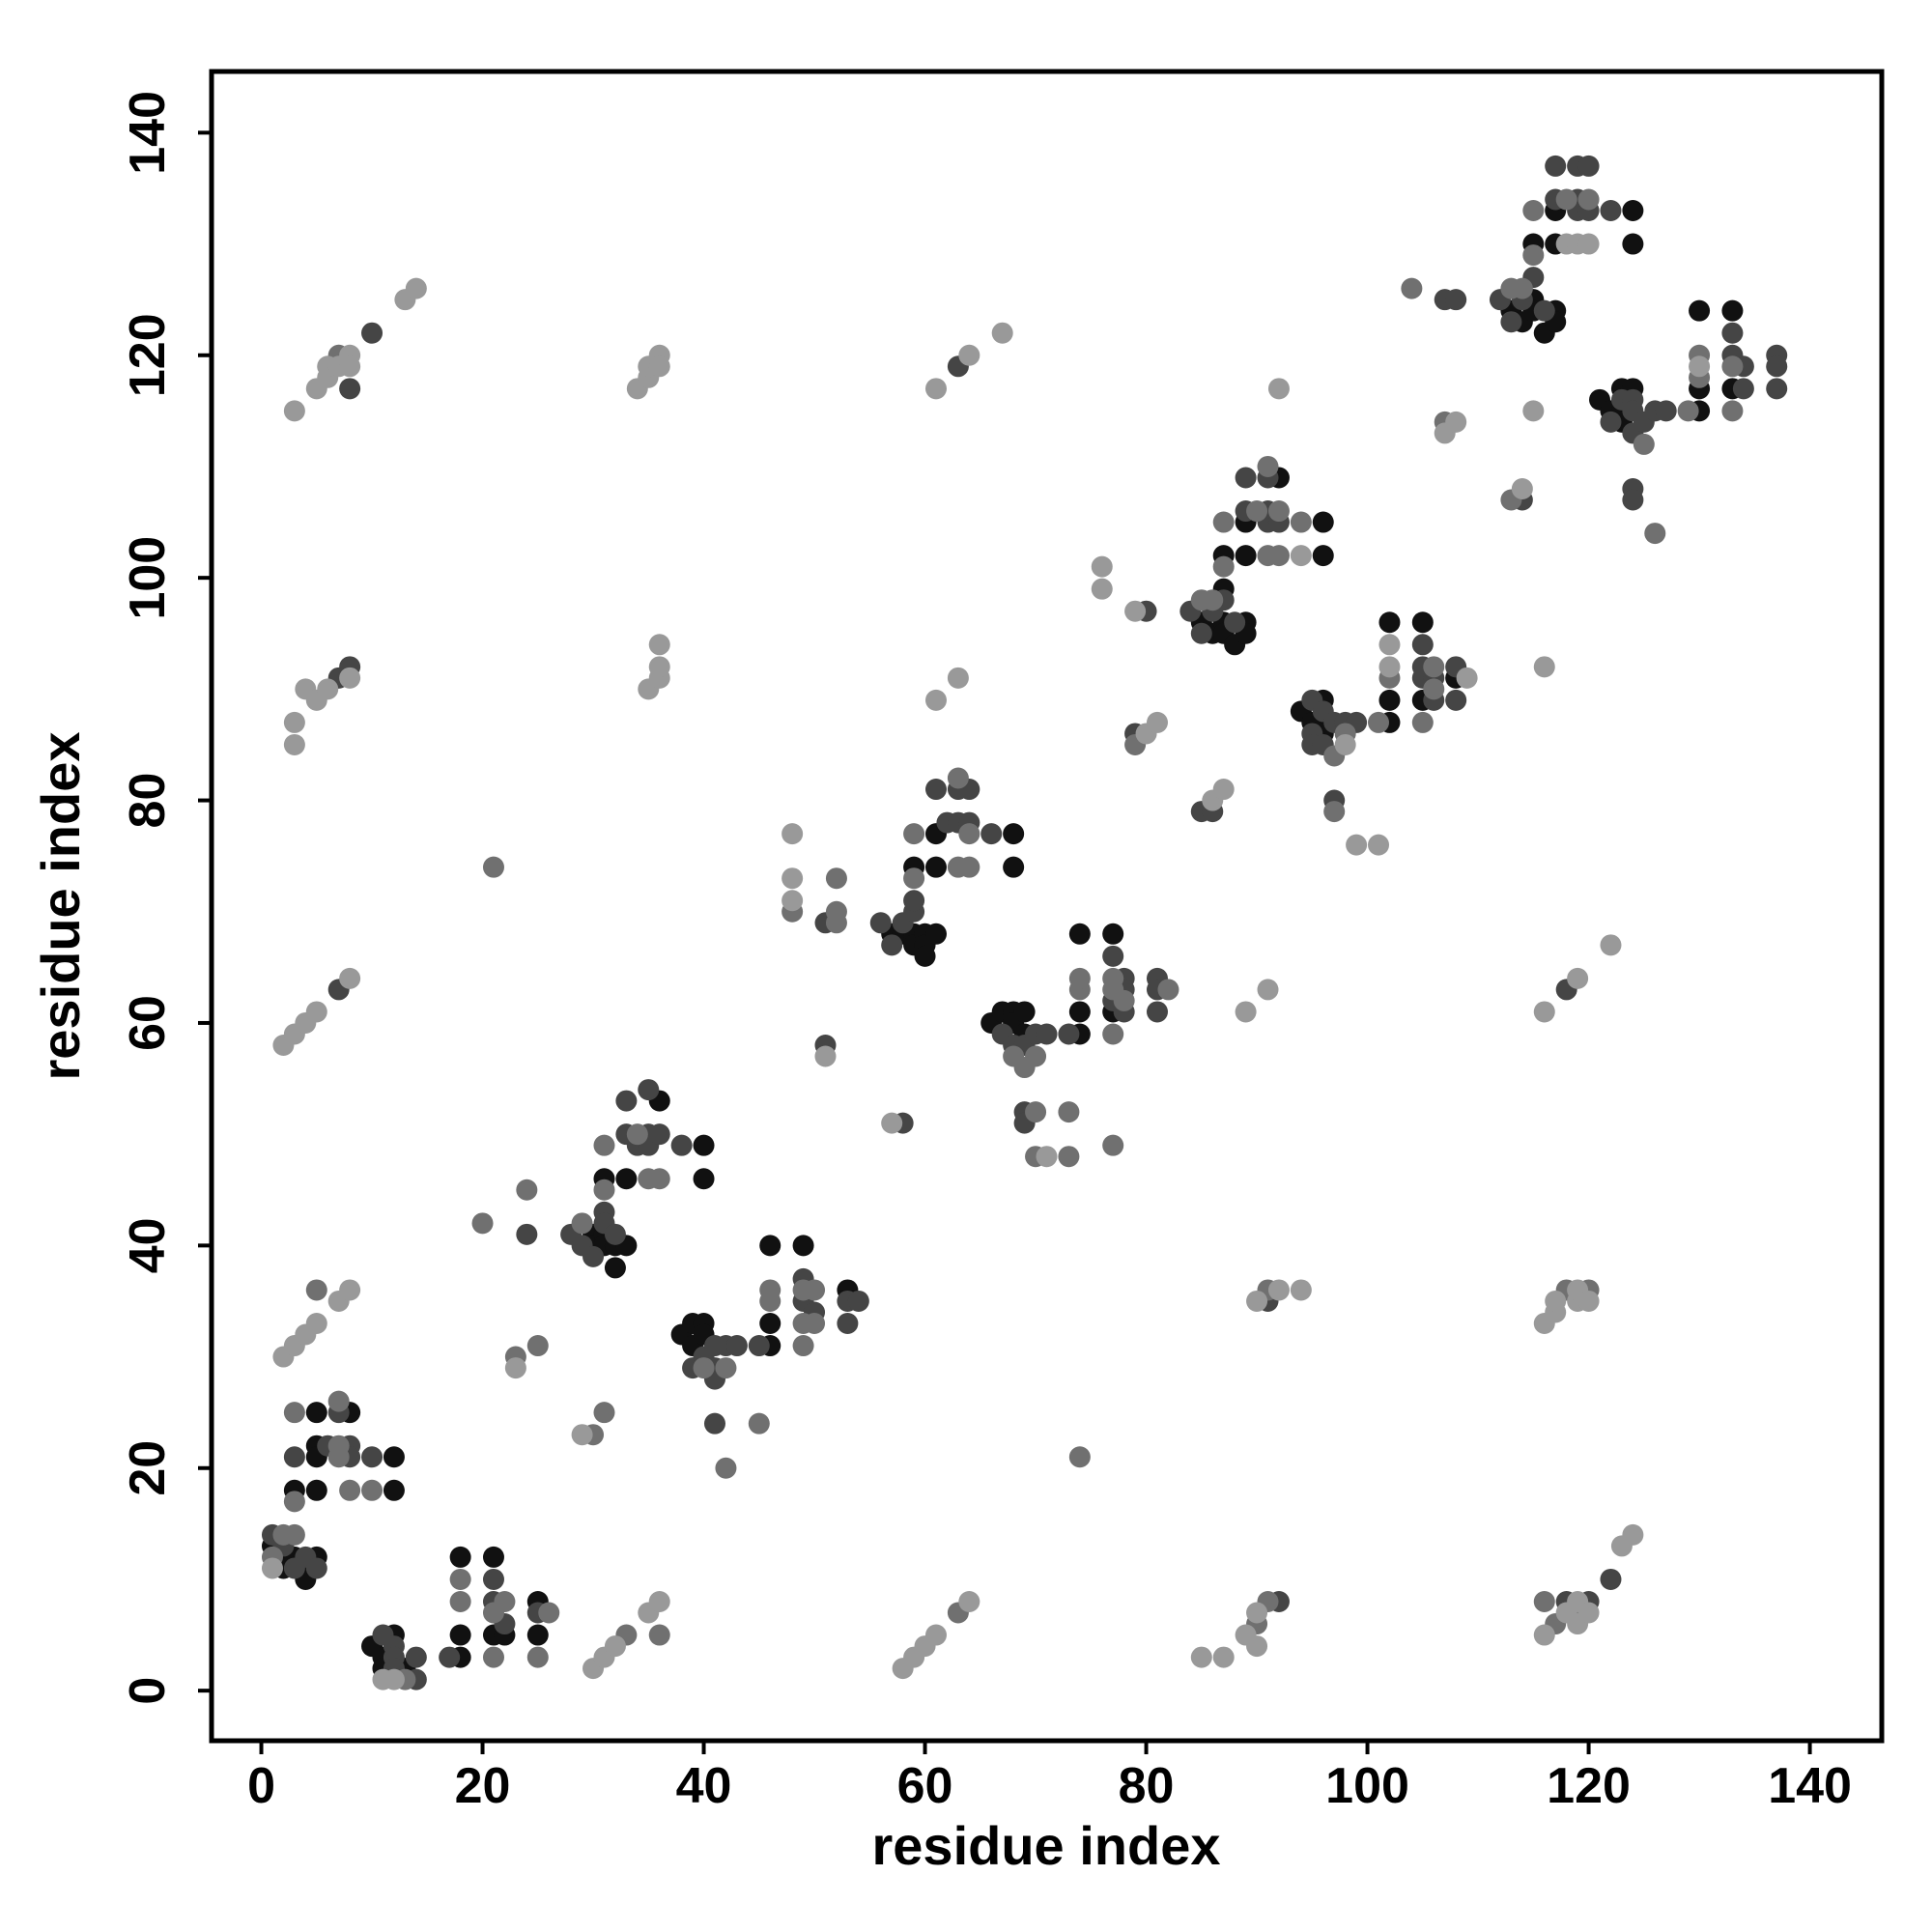  I want to click on x-tick-label: 80, so click(1147, 1786).